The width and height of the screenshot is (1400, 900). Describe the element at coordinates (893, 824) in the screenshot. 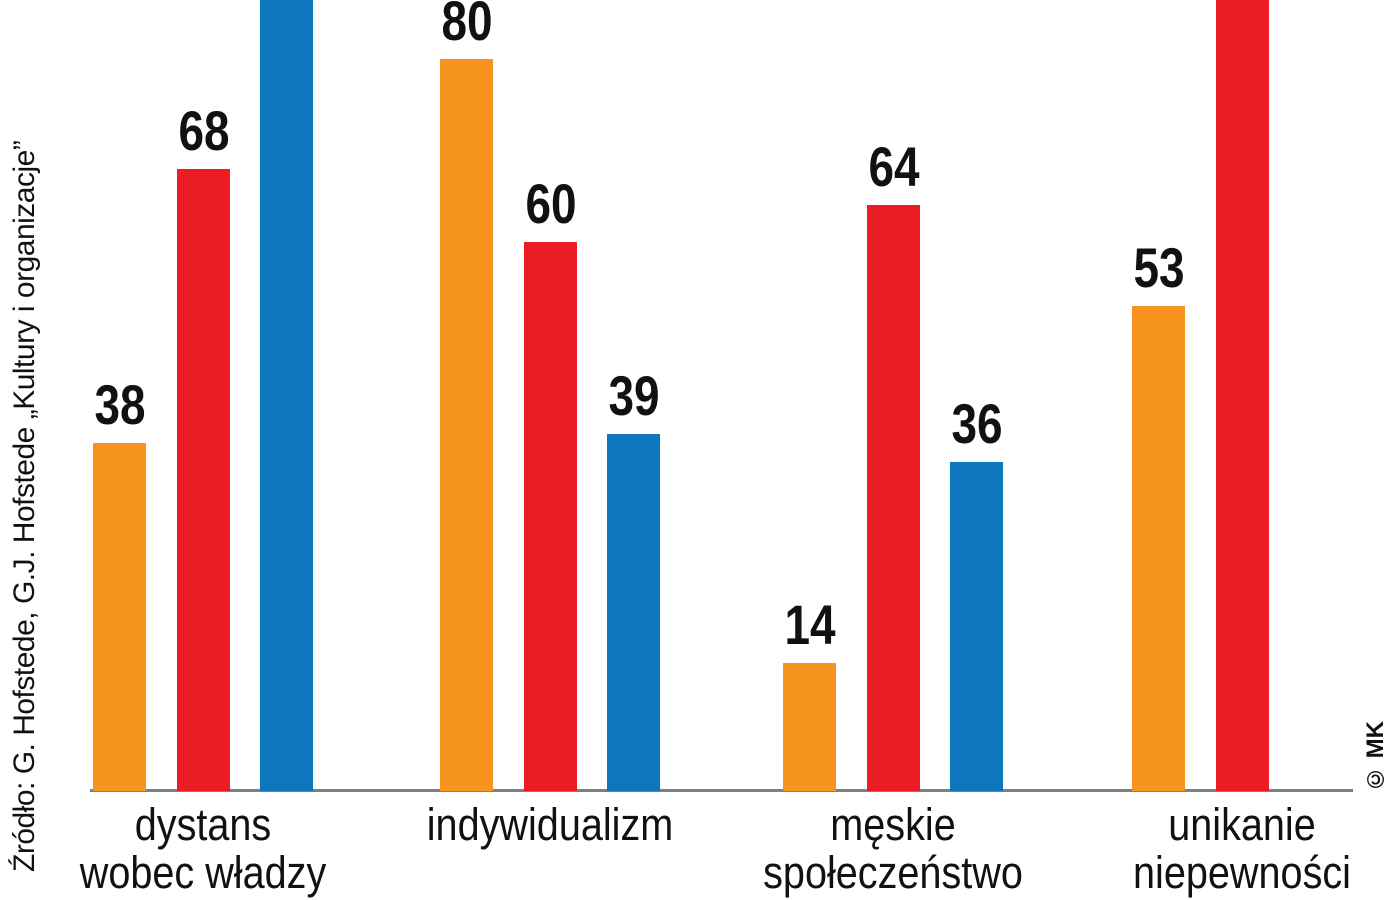

I see `category-label-line: męskie` at that location.